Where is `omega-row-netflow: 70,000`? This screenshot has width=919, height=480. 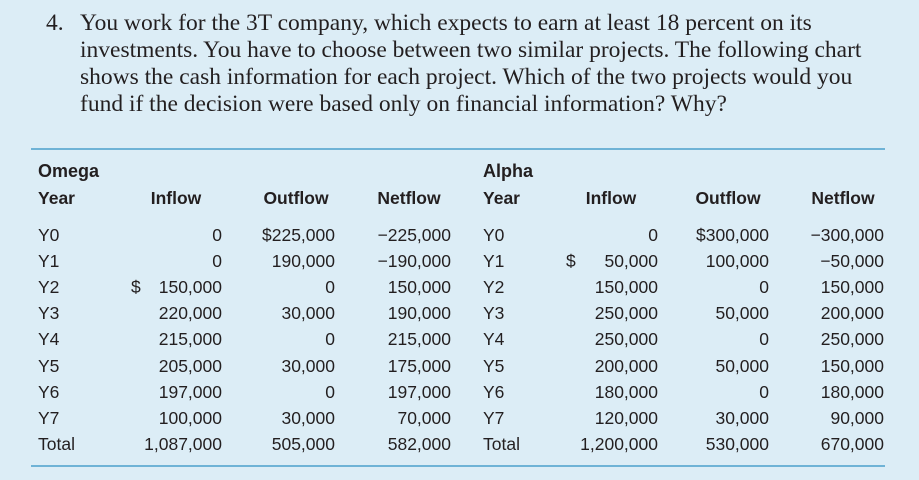
omega-row-netflow: 70,000 is located at coordinates (424, 417).